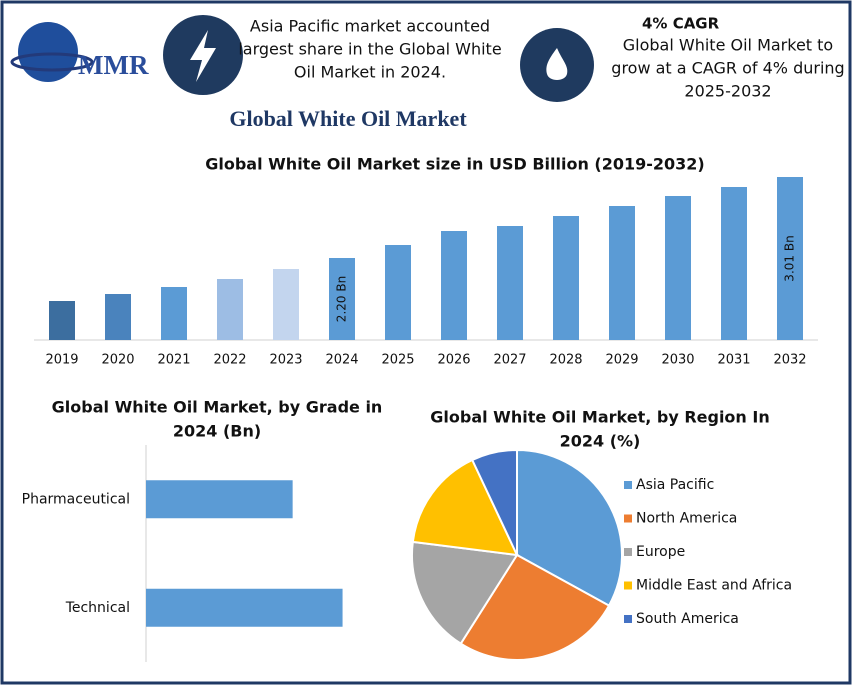 The image size is (852, 685). What do you see at coordinates (686, 519) in the screenshot?
I see `legend-label: North America` at bounding box center [686, 519].